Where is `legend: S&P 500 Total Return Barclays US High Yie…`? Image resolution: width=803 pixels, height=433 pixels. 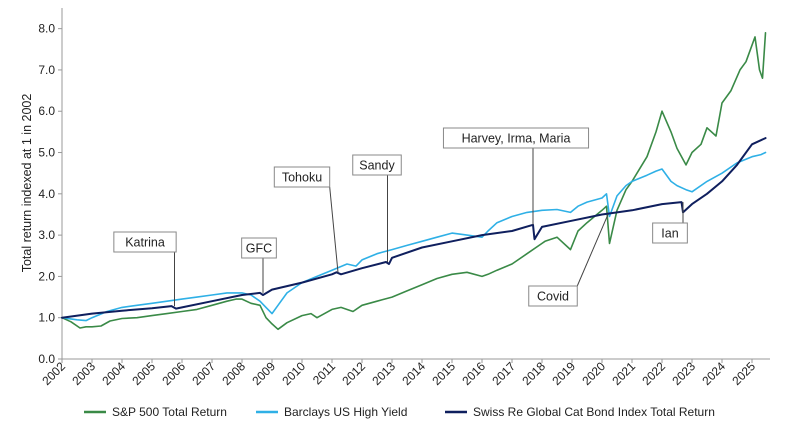
legend: S&P 500 Total Return Barclays US High Yie… is located at coordinates (399, 412).